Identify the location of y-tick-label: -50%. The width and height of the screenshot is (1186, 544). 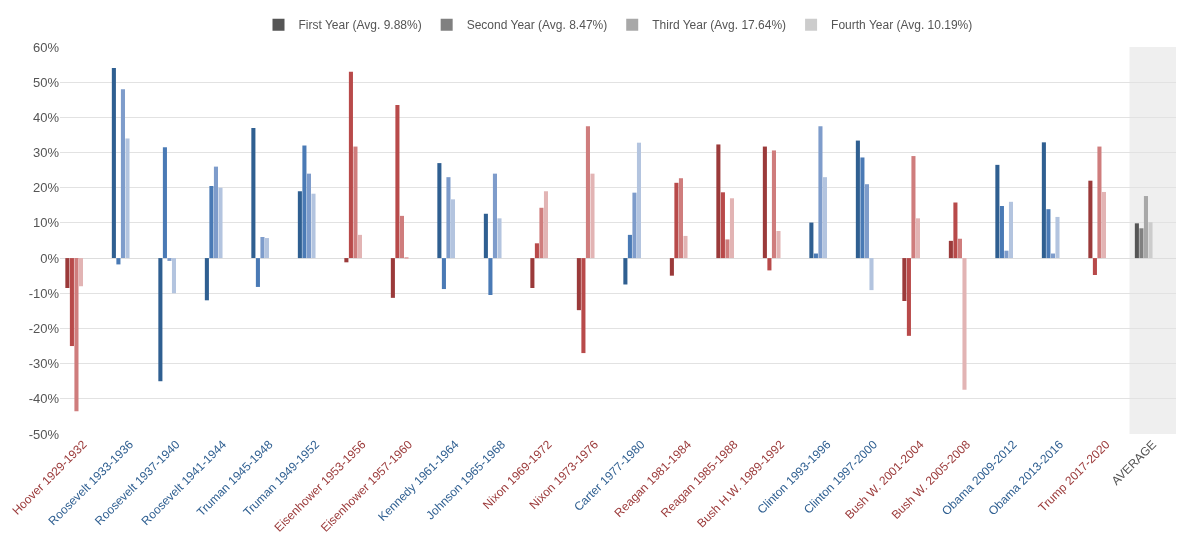
(44, 434).